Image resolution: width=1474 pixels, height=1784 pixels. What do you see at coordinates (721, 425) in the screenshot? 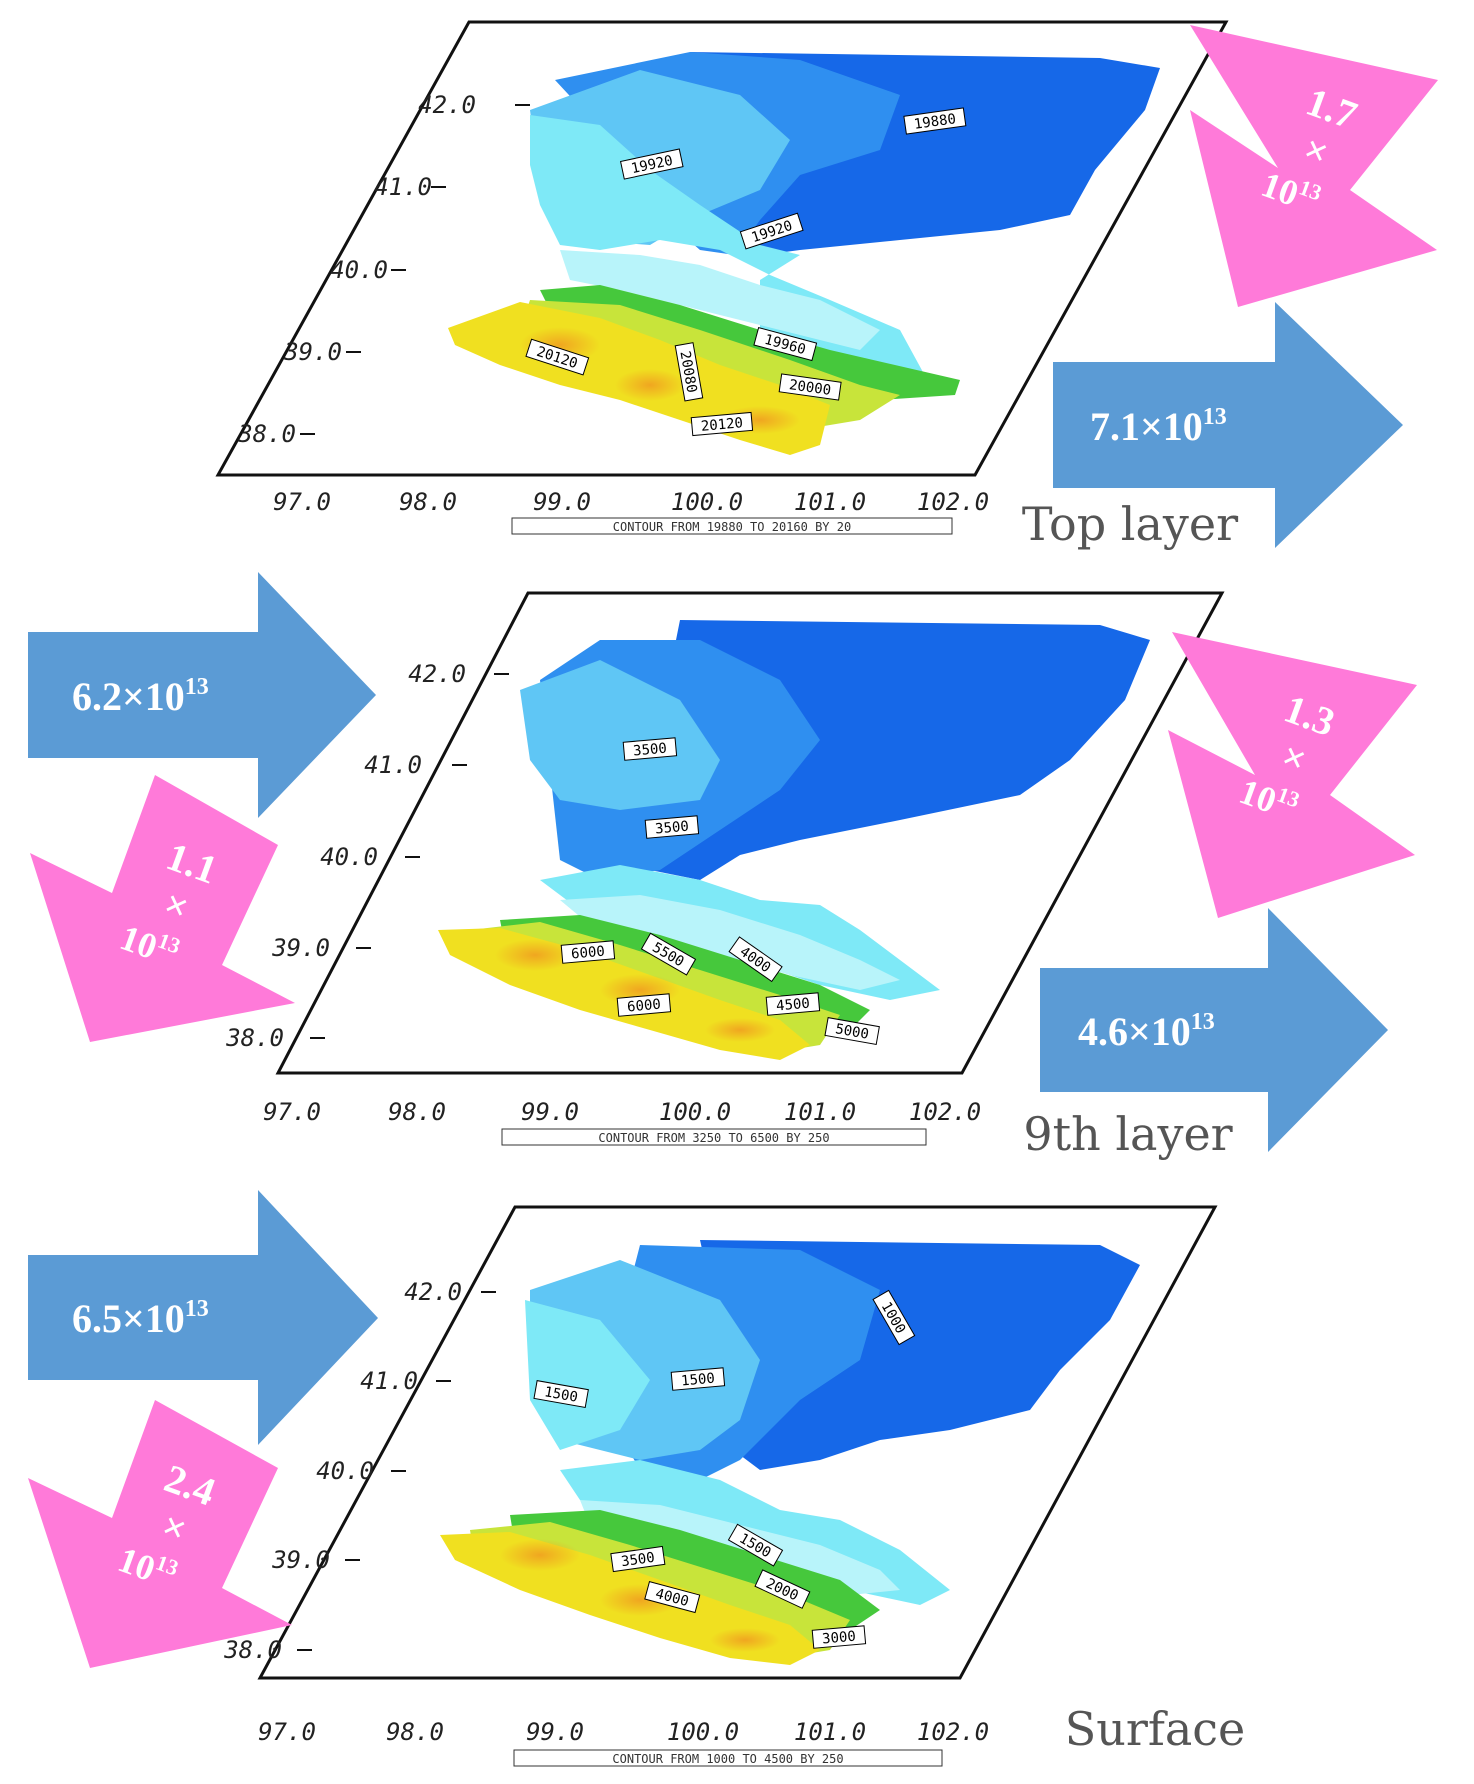
I see `contour-label: 20120` at bounding box center [721, 425].